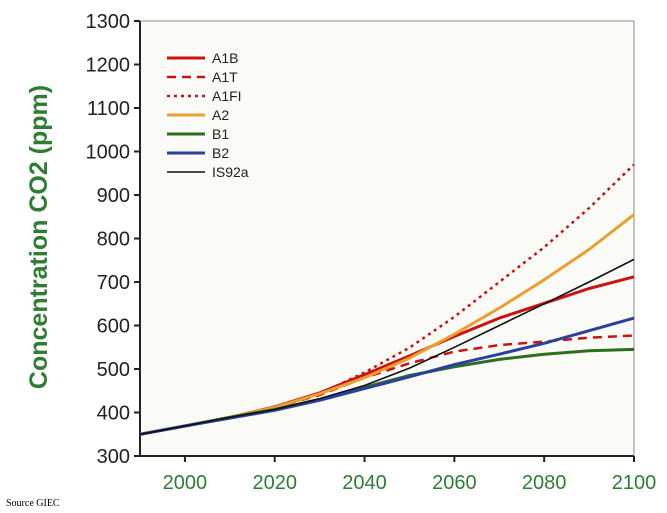 Image resolution: width=667 pixels, height=513 pixels. What do you see at coordinates (185, 483) in the screenshot?
I see `x-tick-label: 2000` at bounding box center [185, 483].